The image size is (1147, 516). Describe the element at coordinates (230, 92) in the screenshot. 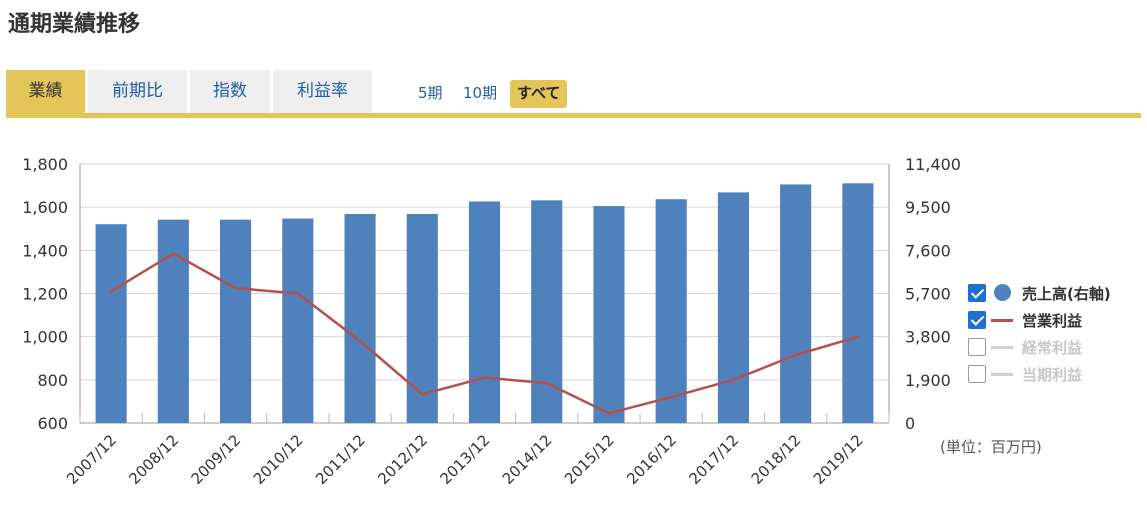

I see `tab-index: 指数` at that location.